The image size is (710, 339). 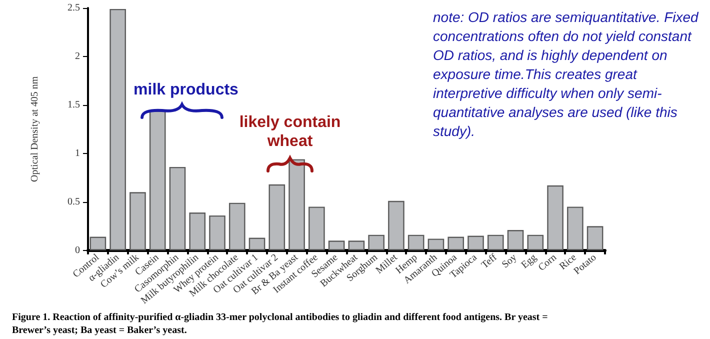 I want to click on y-tick-label: 1, so click(x=77, y=153).